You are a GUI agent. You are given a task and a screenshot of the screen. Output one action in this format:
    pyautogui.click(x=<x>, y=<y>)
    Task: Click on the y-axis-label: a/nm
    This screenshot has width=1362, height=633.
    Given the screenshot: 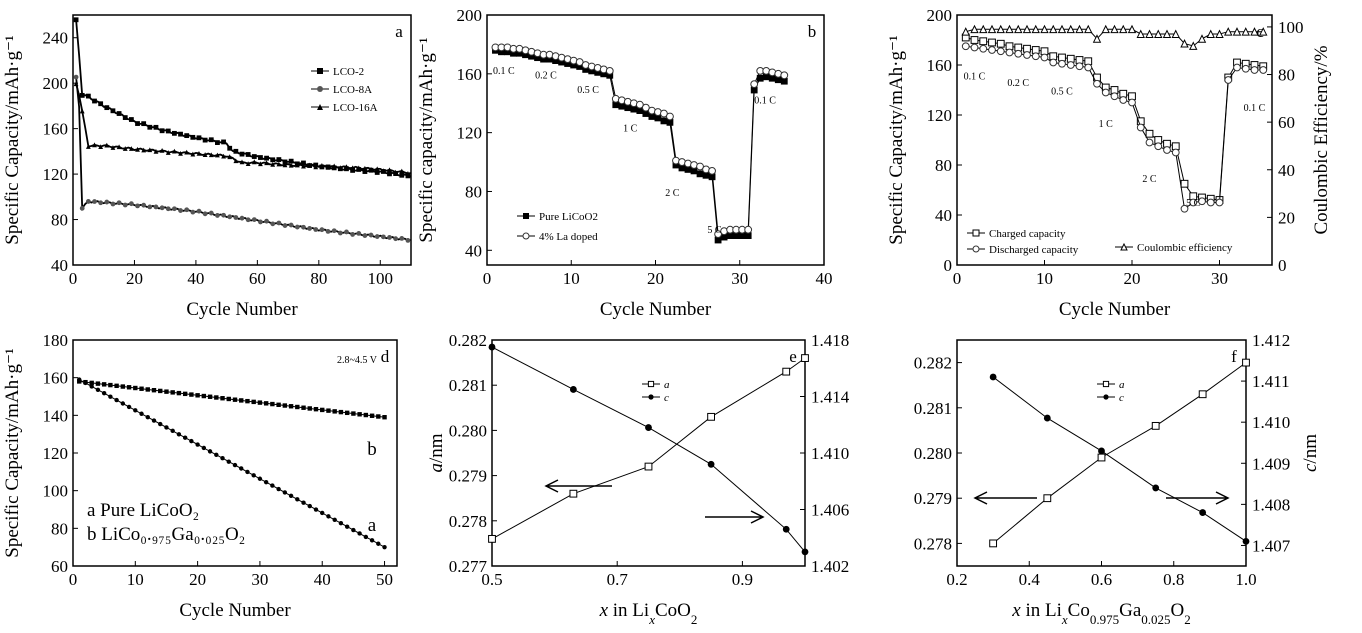 What is the action you would take?
    pyautogui.click(x=436, y=452)
    